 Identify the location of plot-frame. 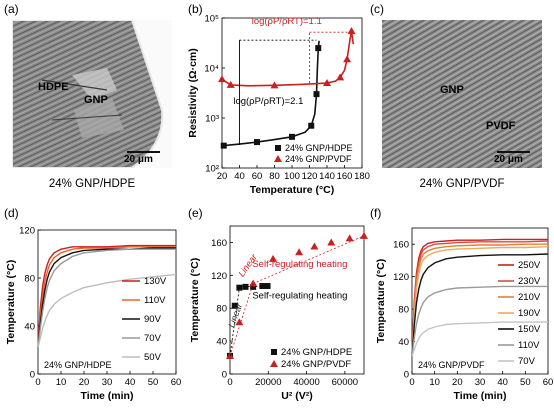
(297, 300).